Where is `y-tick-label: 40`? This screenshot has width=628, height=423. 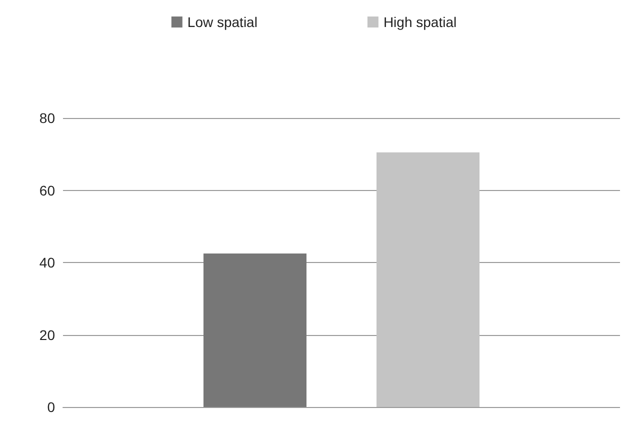 y-tick-label: 40 is located at coordinates (47, 262).